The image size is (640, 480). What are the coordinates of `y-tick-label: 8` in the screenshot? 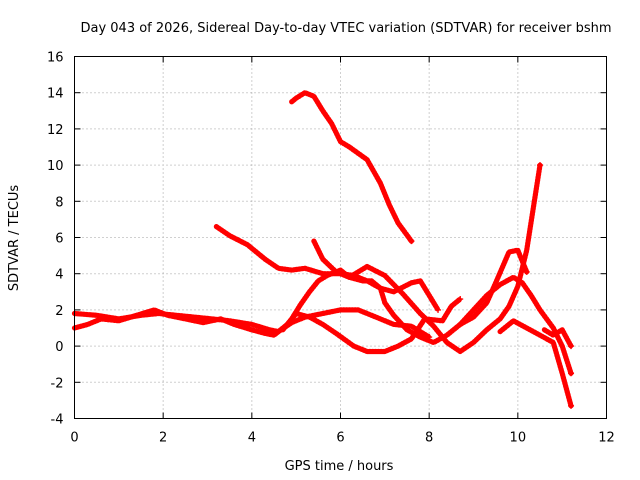 It's located at (59, 202).